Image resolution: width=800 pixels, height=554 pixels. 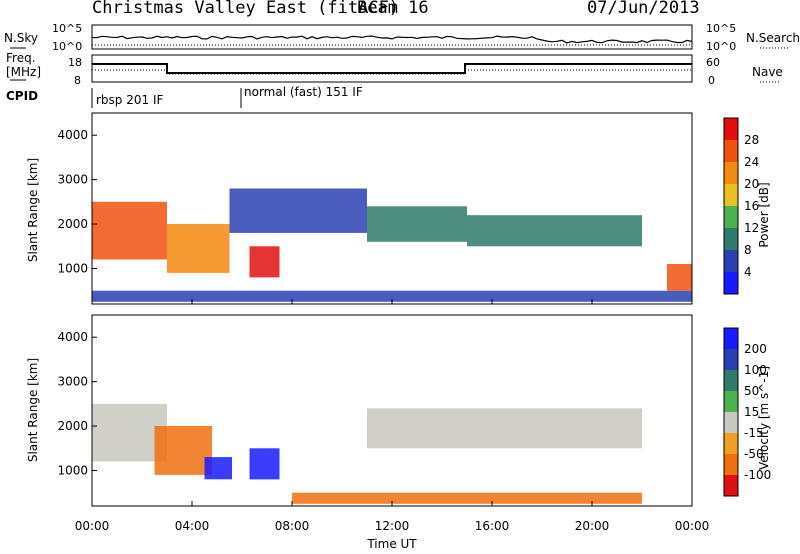 I want to click on cpid-panel: CPID rbsp 201 IF normal (fast) 151 IF, so click(x=184, y=96).